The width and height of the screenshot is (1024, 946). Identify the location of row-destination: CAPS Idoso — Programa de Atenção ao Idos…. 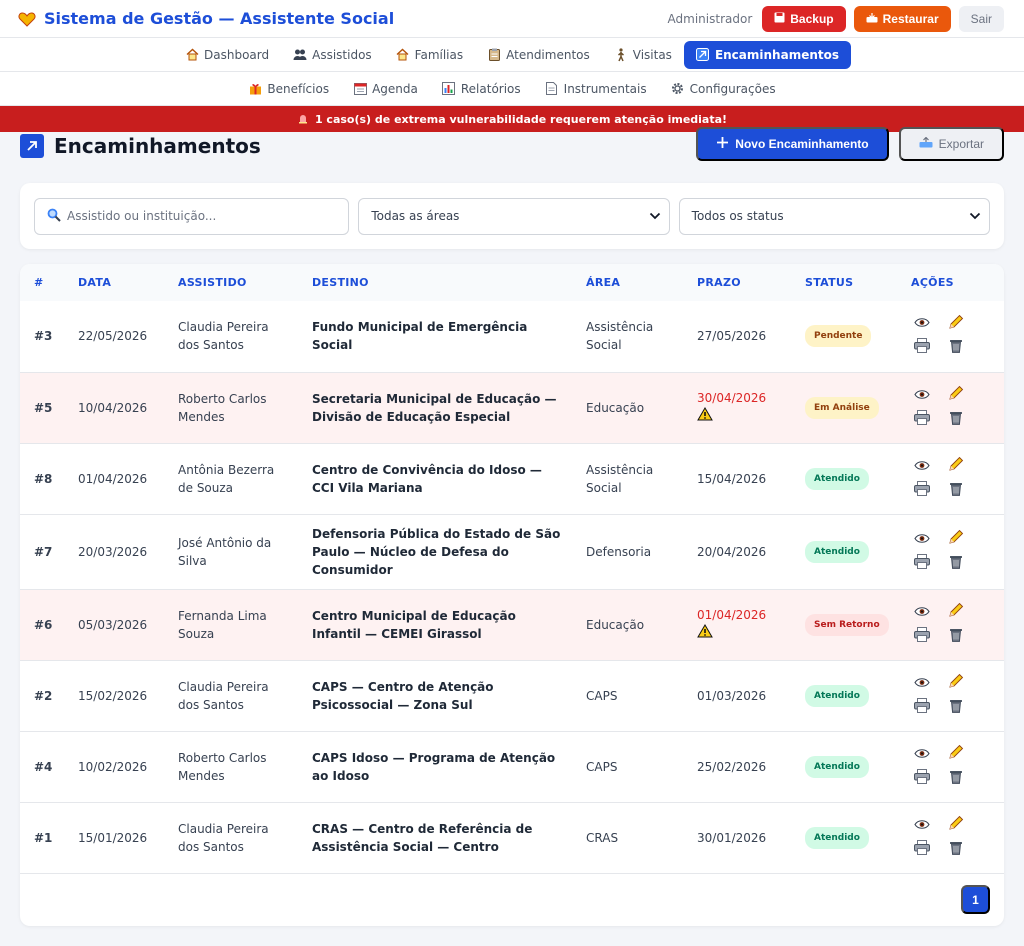
(435, 767).